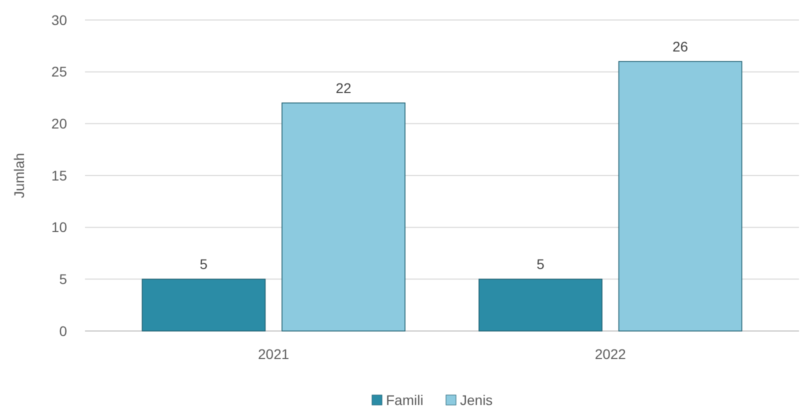 This screenshot has width=807, height=419. What do you see at coordinates (19, 175) in the screenshot?
I see `y-axis-title: Jumlah` at bounding box center [19, 175].